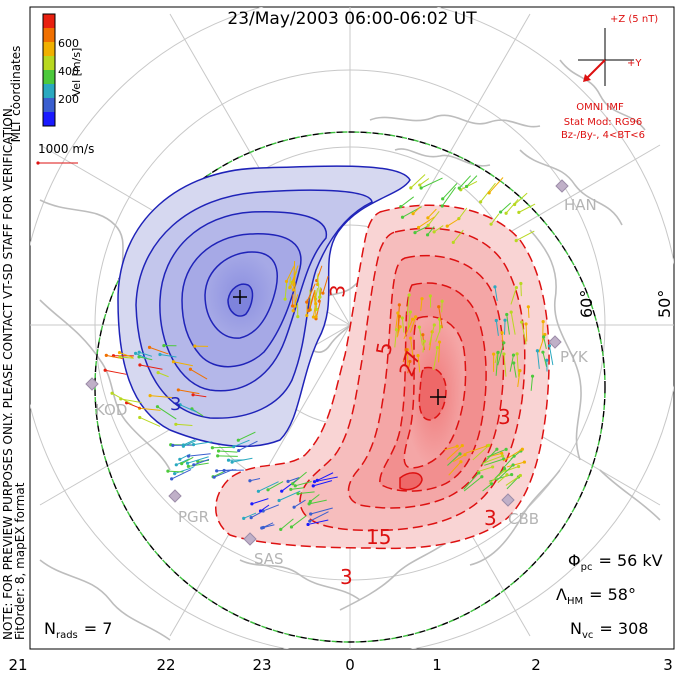 The height and width of the screenshot is (674, 680). Describe the element at coordinates (600, 107) in the screenshot. I see `imf-source: OMNI IMF` at that location.